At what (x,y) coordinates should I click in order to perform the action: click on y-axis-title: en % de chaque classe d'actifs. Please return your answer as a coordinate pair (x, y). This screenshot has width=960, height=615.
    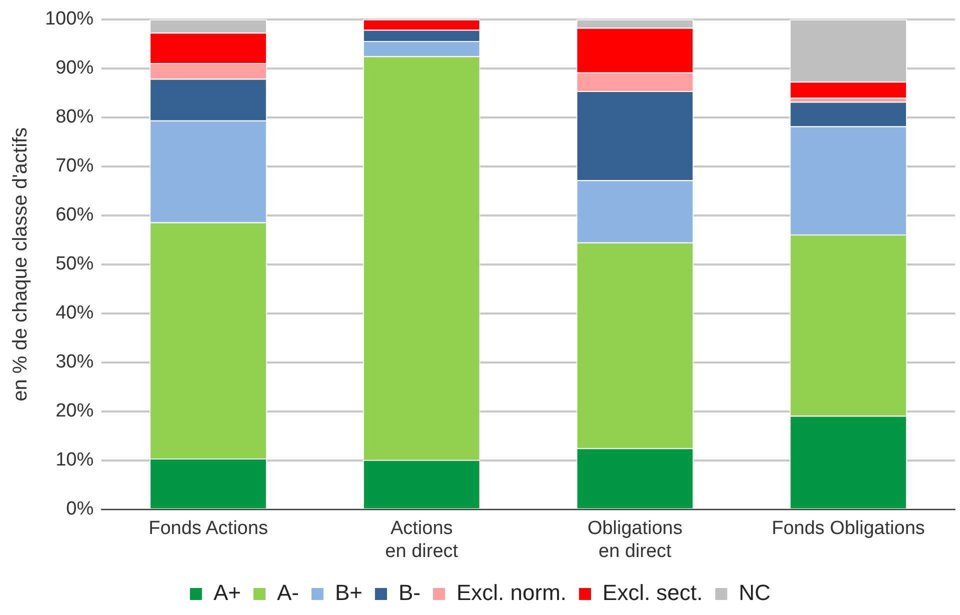
    Looking at the image, I should click on (21, 264).